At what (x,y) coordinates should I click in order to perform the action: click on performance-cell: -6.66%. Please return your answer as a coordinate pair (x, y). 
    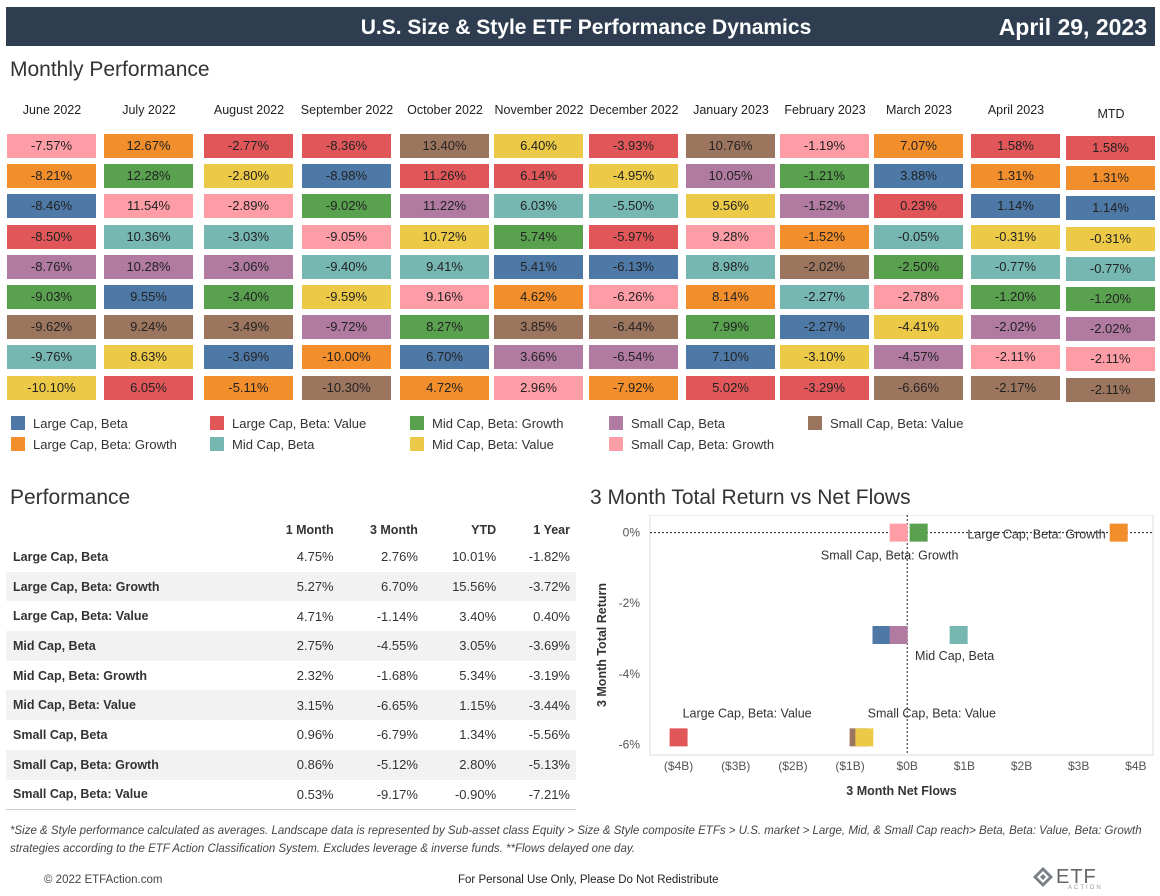
    Looking at the image, I should click on (918, 387).